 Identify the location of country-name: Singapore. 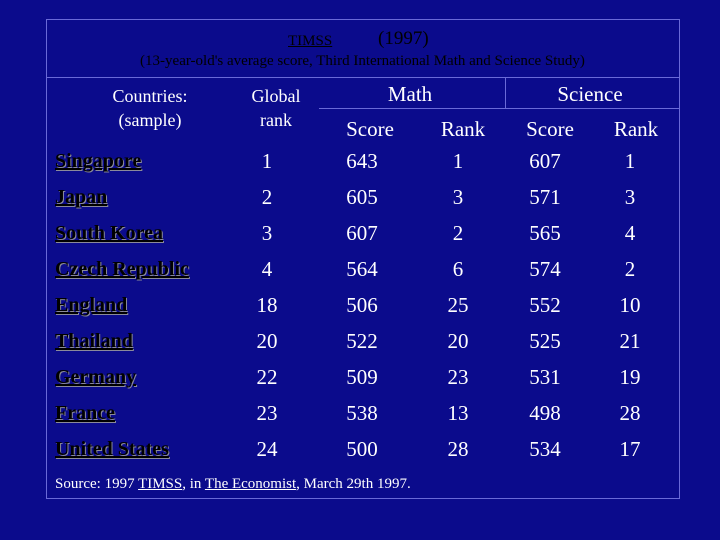
(98, 161).